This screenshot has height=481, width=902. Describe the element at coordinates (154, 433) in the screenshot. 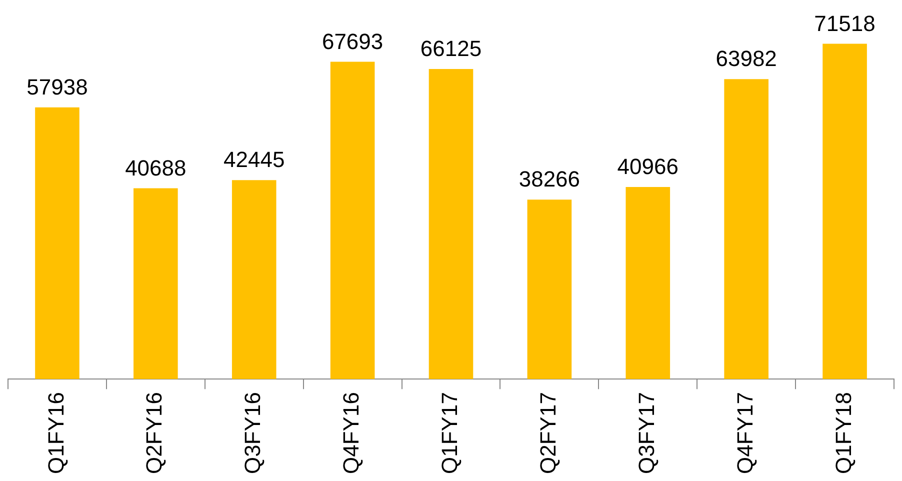

I see `x-tick-label: Q2FY16` at that location.